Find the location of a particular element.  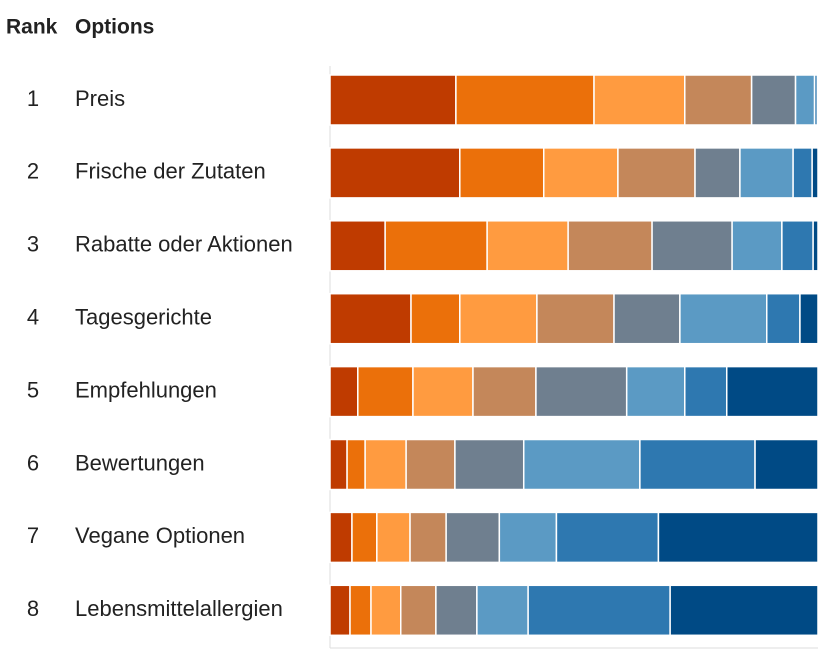

option-label: Empfehlungen is located at coordinates (146, 389).